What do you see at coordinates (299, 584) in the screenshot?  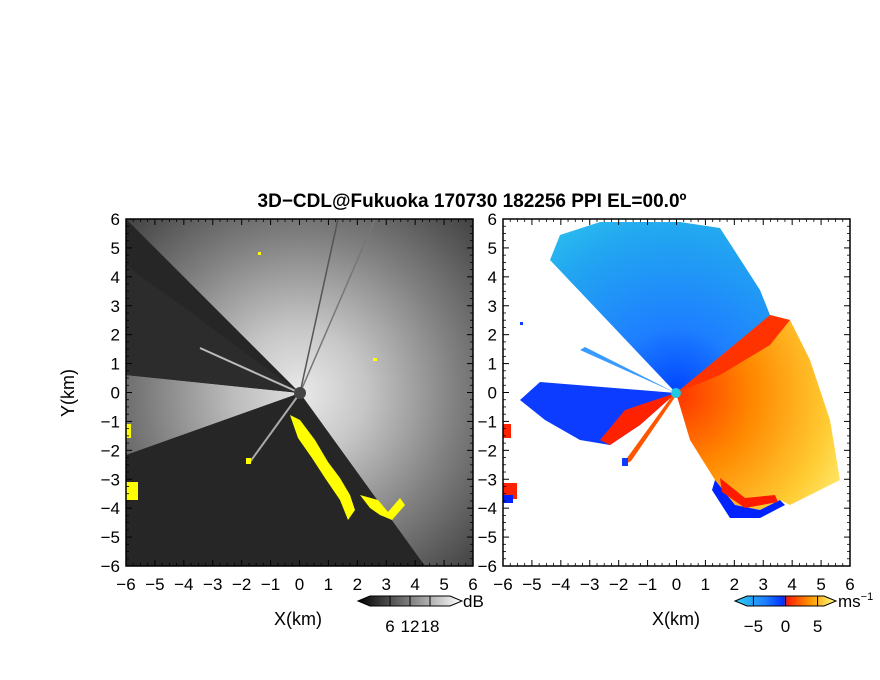 I see `reflectivity-x-tick-label: 0` at bounding box center [299, 584].